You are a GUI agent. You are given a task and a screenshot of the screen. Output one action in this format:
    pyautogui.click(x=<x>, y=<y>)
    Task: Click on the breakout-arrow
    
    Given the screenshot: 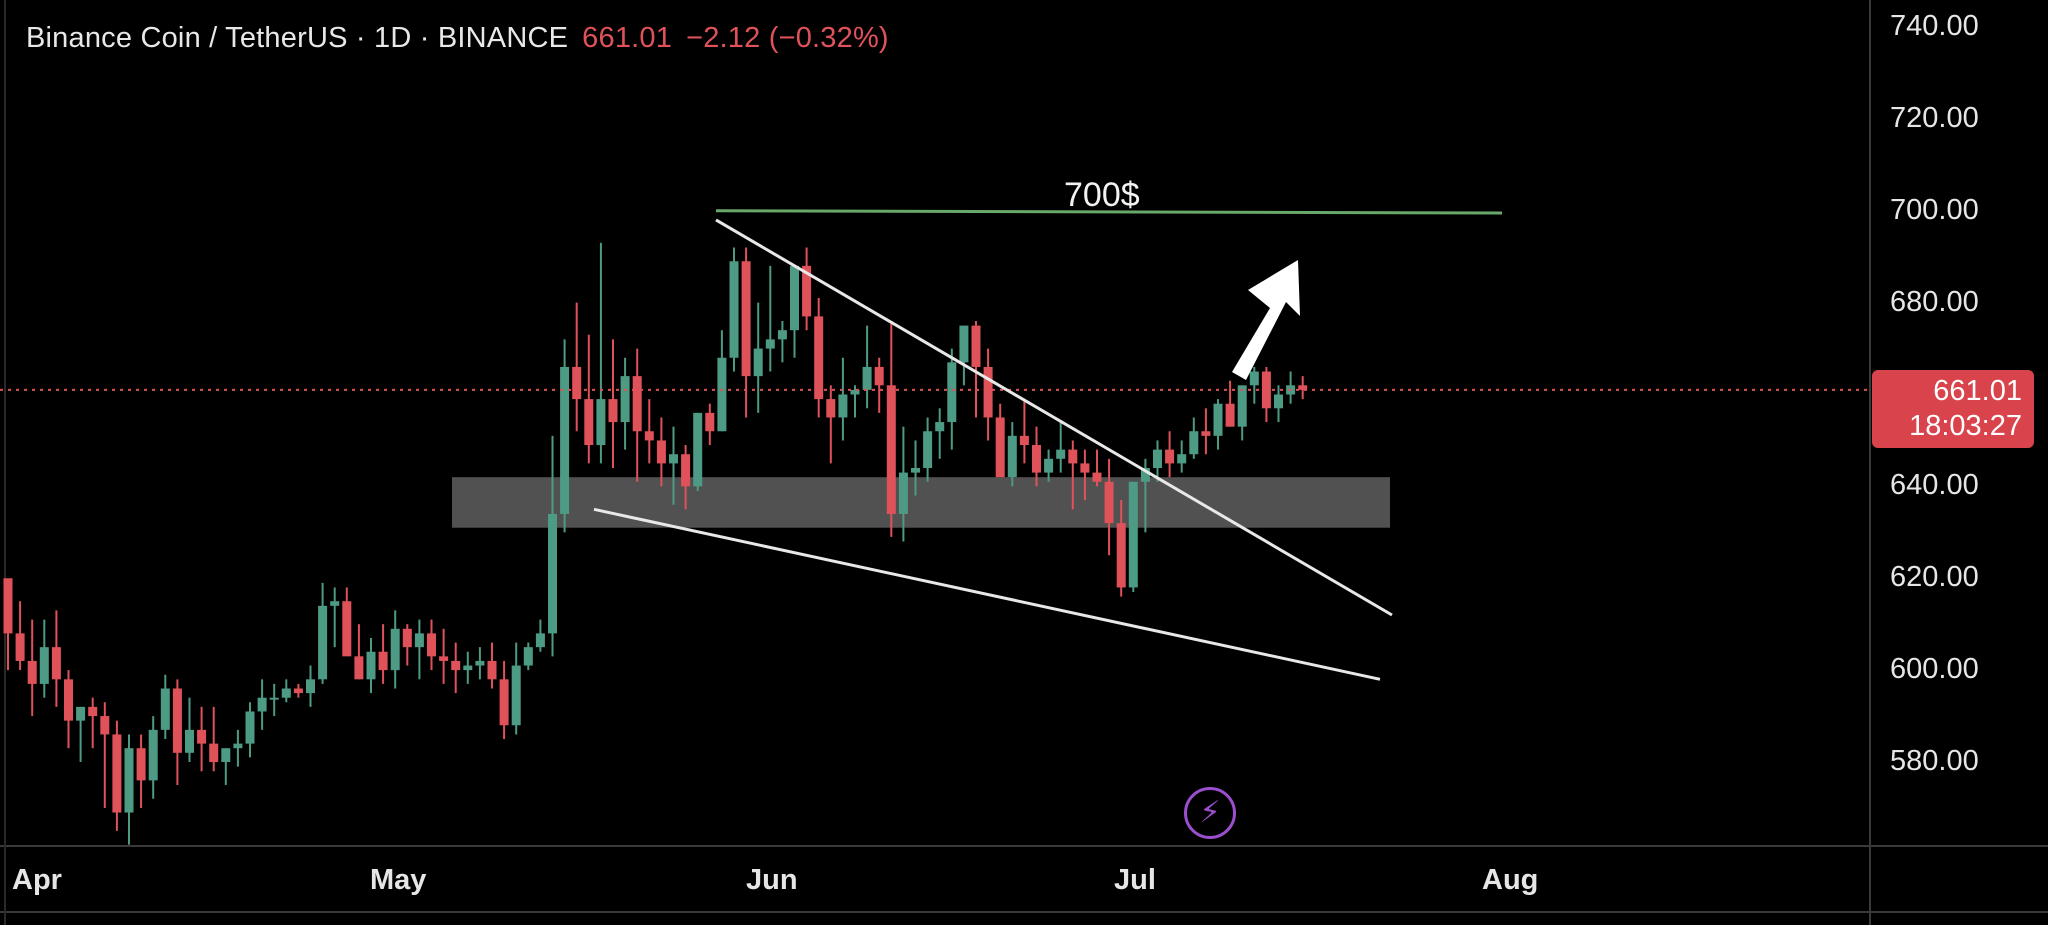 What is the action you would take?
    pyautogui.click(x=1266, y=320)
    